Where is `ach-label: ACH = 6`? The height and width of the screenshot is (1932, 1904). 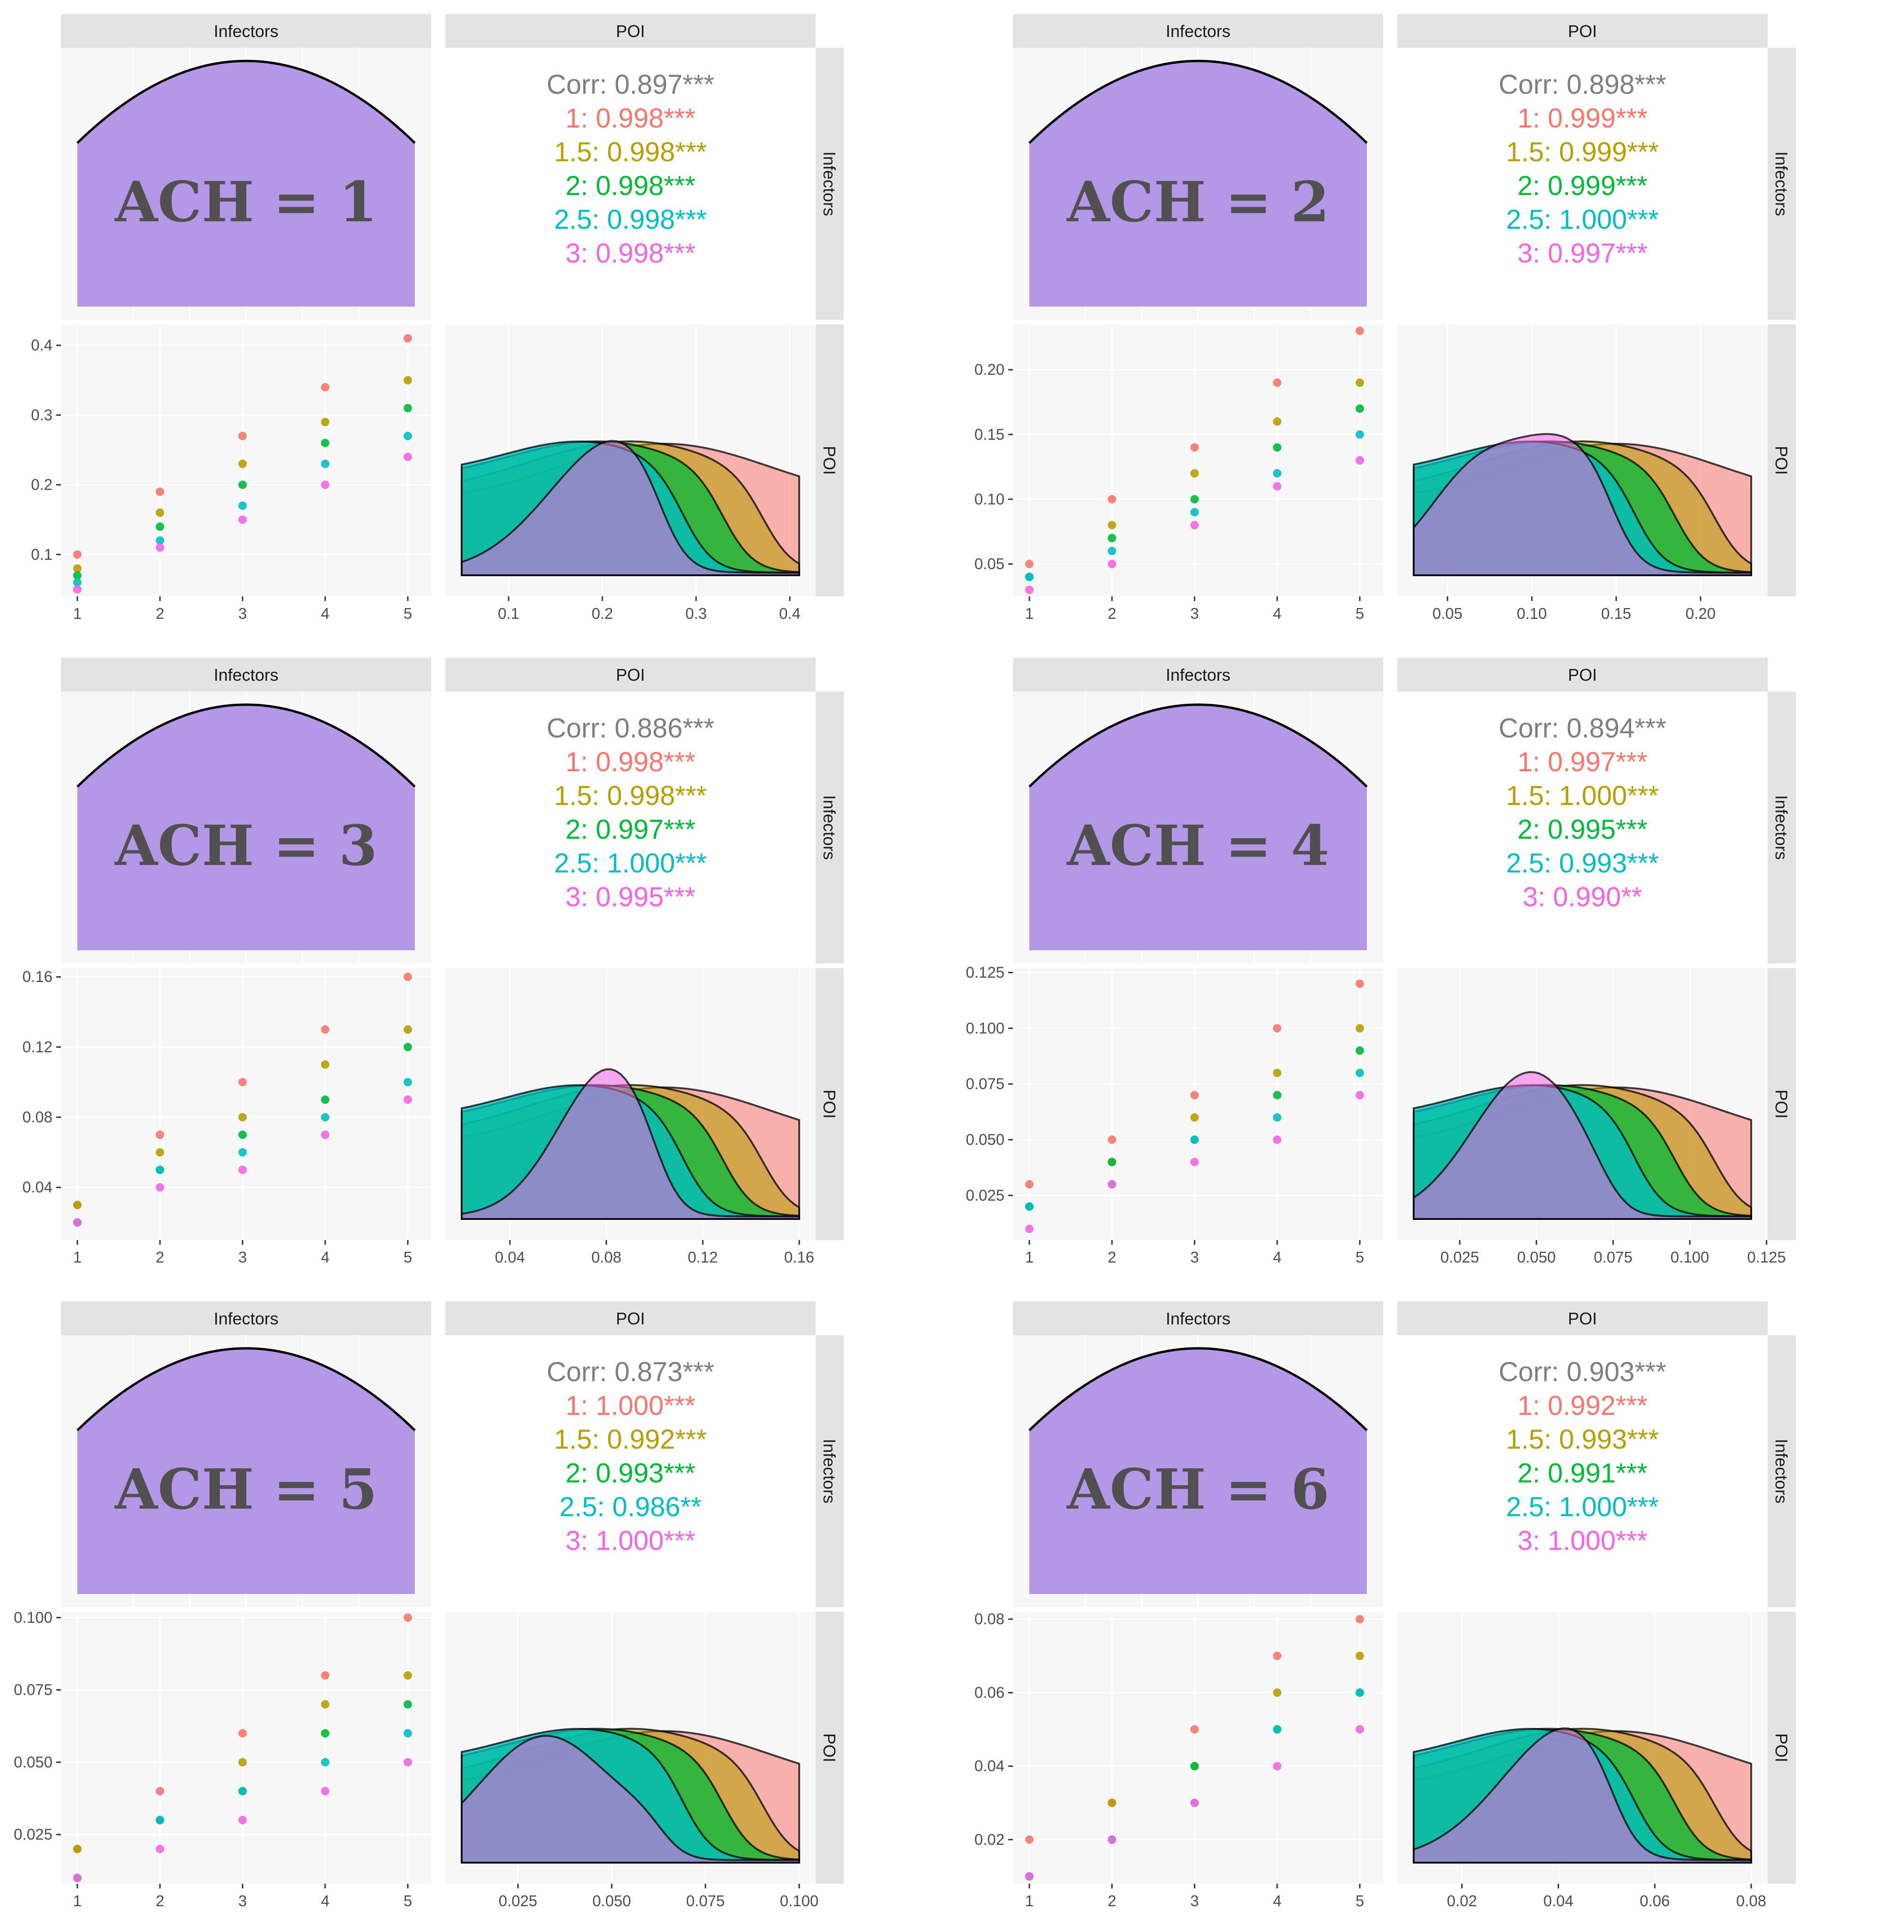 ach-label: ACH = 6 is located at coordinates (1197, 1489).